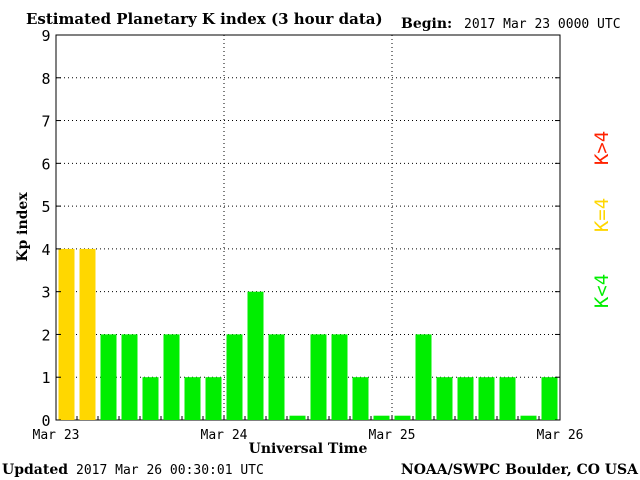  Describe the element at coordinates (45, 250) in the screenshot. I see `y-tick-label: 4` at that location.